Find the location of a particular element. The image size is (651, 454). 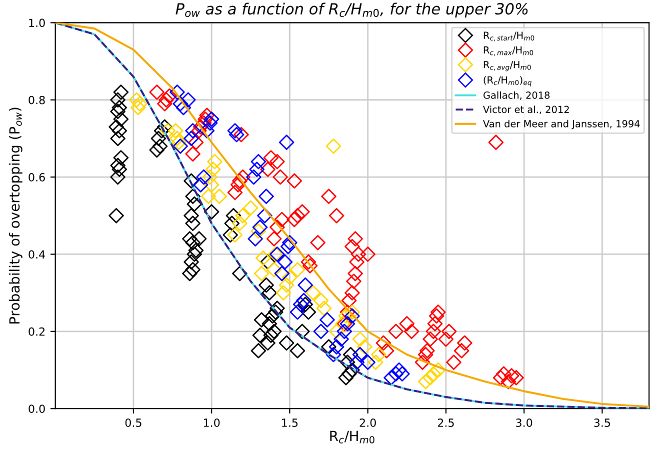

legend-label: Van der Meer and Janssen, 1994 is located at coordinates (561, 125).